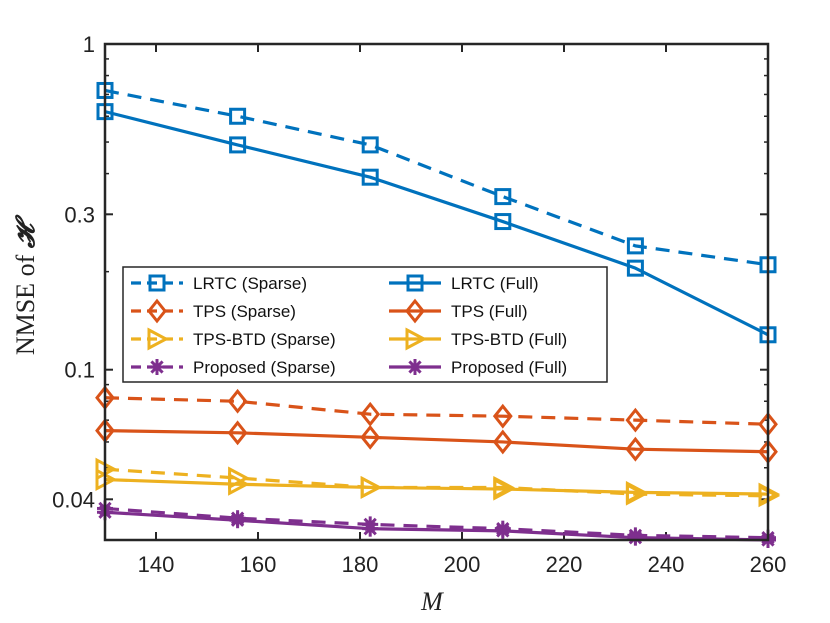  What do you see at coordinates (73, 499) in the screenshot?
I see `y-tick-label: 0.04` at bounding box center [73, 499].